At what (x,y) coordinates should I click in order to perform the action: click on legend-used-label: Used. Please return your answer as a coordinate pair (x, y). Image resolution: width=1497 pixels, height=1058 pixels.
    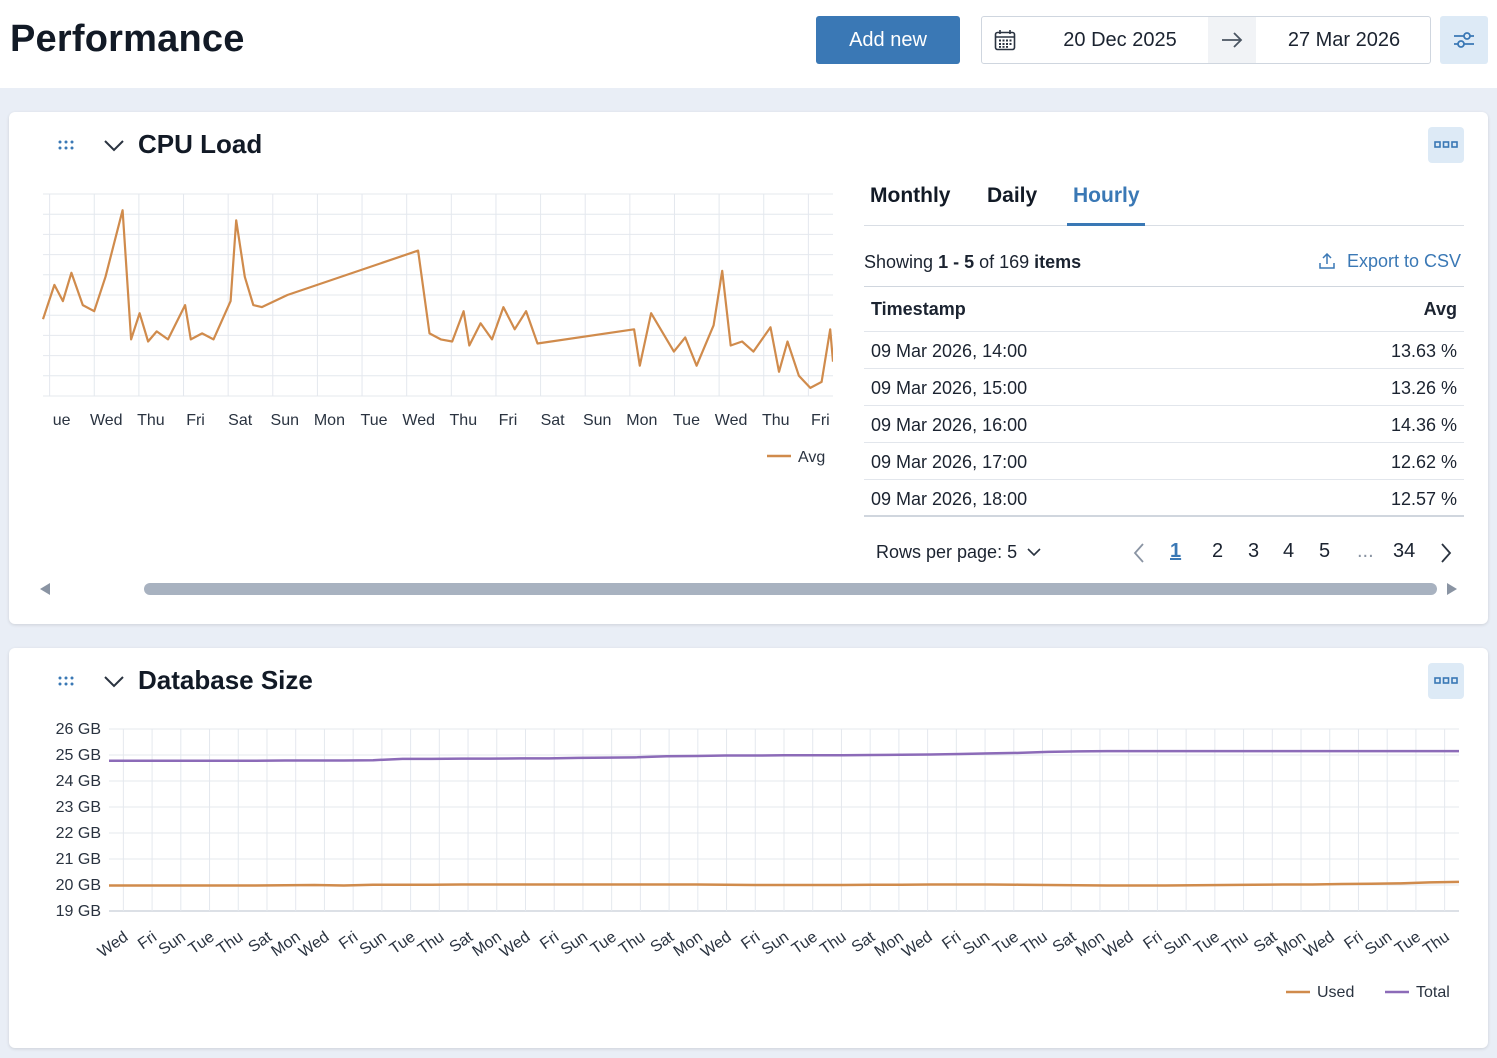
    Looking at the image, I should click on (1335, 992).